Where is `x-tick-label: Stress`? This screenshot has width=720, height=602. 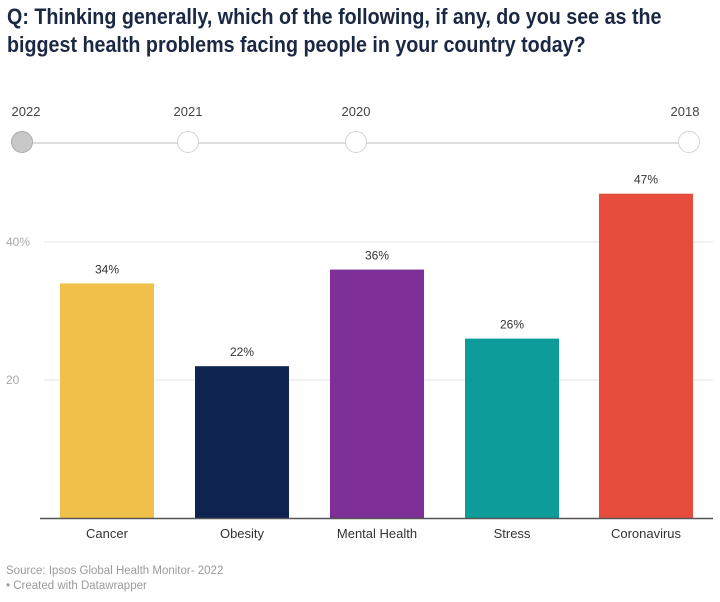
x-tick-label: Stress is located at coordinates (512, 533).